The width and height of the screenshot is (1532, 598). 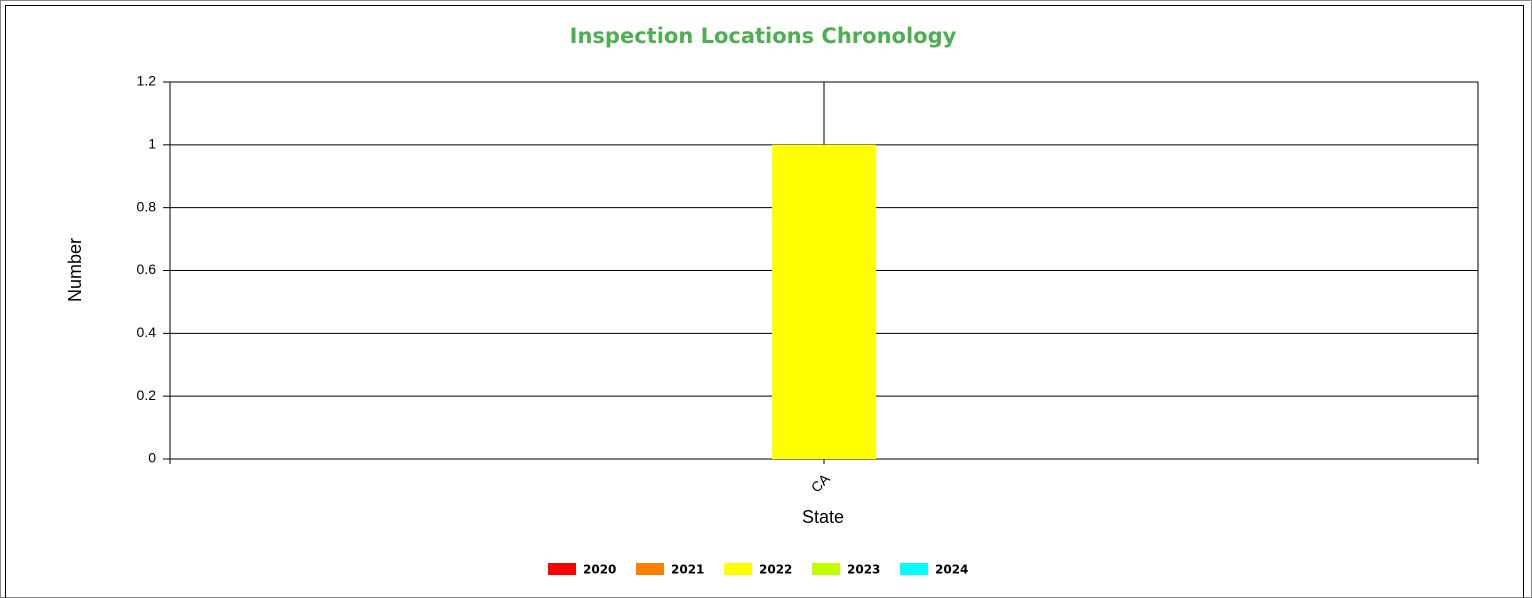 What do you see at coordinates (775, 570) in the screenshot?
I see `legend-label: 2022` at bounding box center [775, 570].